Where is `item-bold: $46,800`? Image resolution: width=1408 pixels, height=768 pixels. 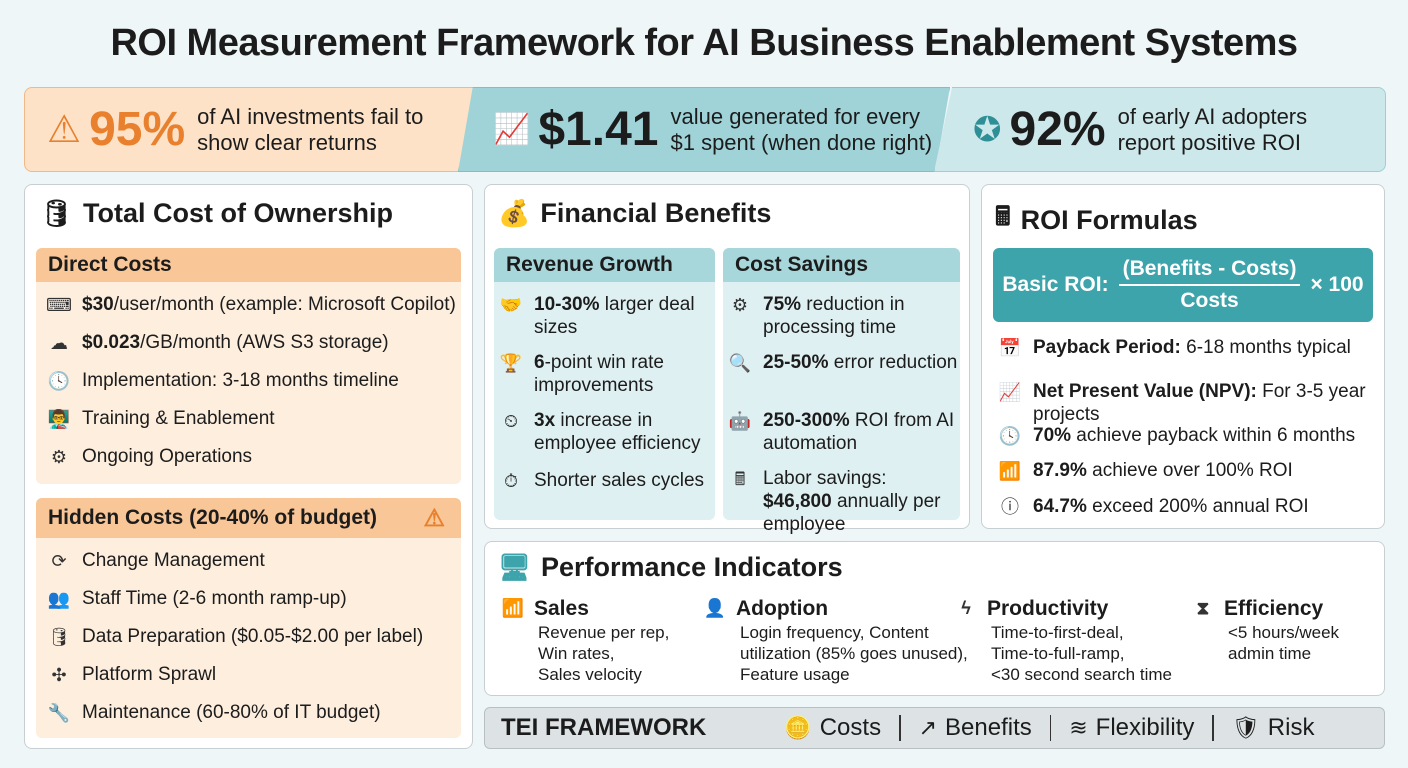 item-bold: $46,800 is located at coordinates (797, 501).